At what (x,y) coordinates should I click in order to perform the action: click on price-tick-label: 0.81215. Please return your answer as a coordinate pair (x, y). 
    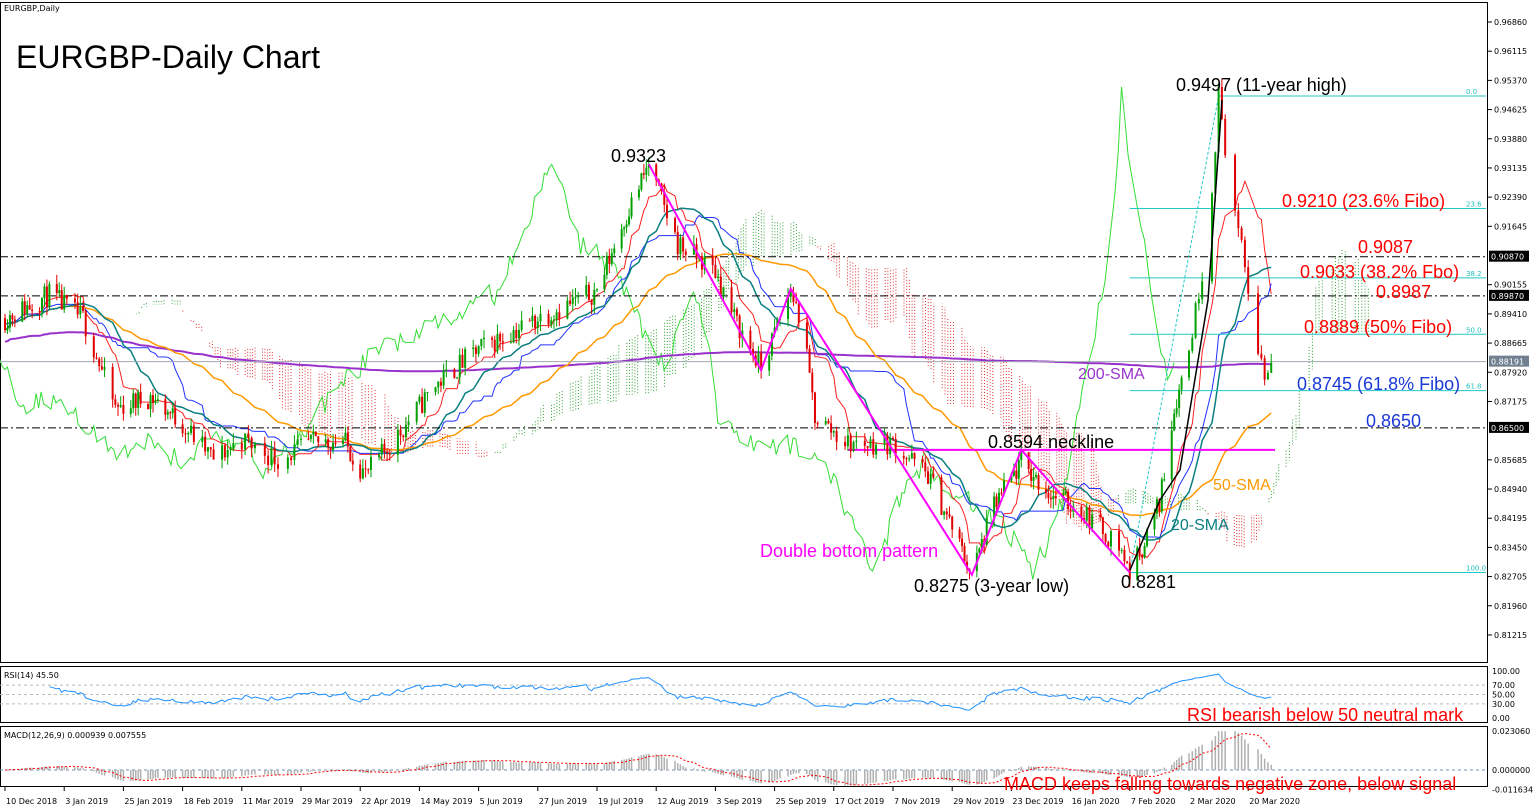
    Looking at the image, I should click on (1510, 635).